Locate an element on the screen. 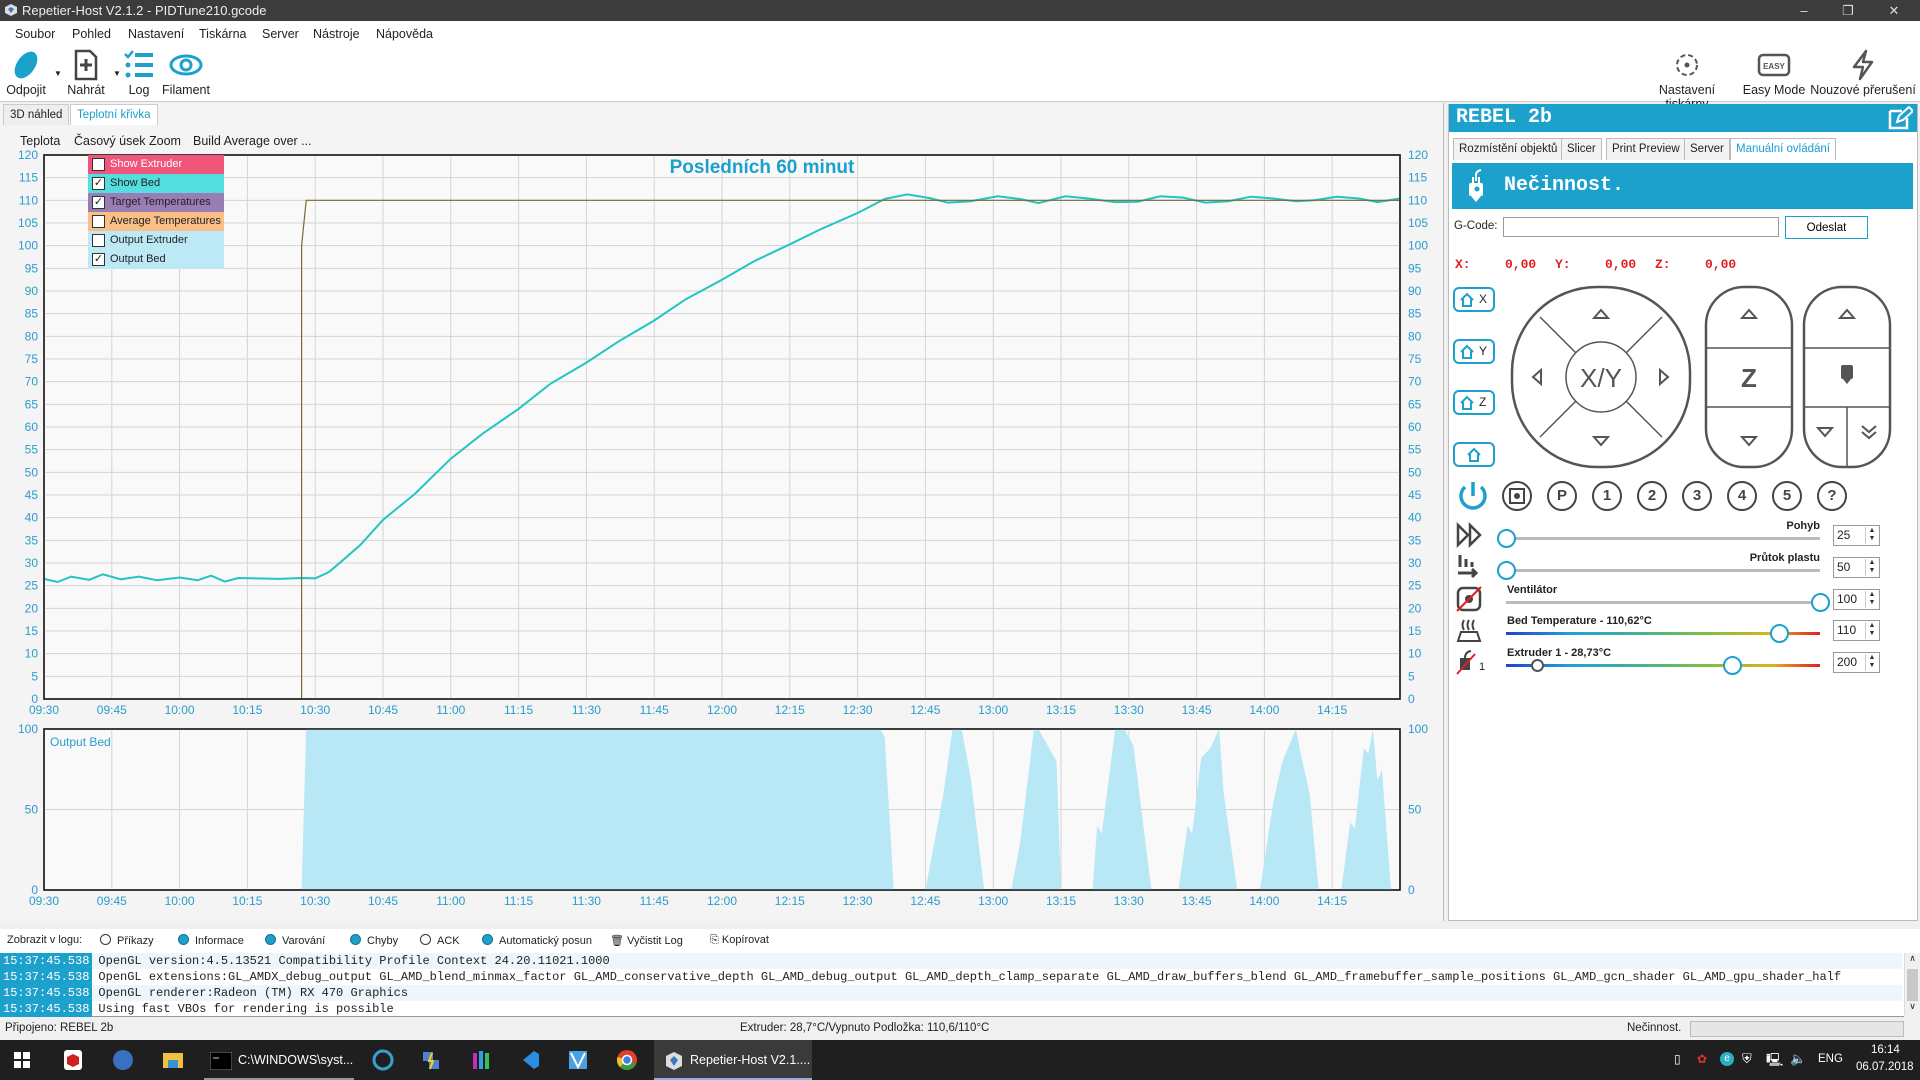 The height and width of the screenshot is (1080, 1920). camera-button is located at coordinates (1517, 496).